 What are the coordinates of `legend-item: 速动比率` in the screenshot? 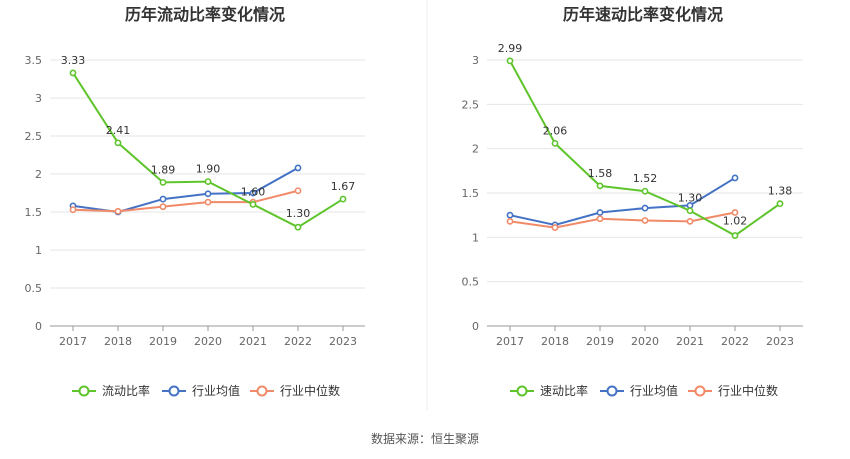 It's located at (549, 390).